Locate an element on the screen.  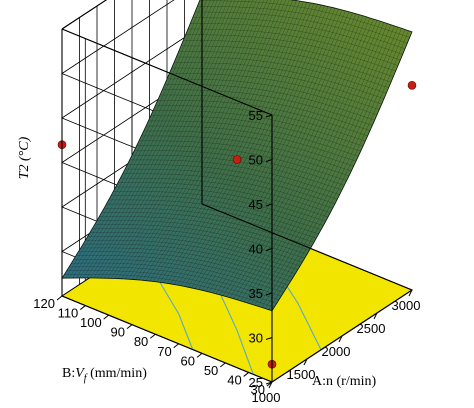
y-tick-label: 30 is located at coordinates (258, 389).